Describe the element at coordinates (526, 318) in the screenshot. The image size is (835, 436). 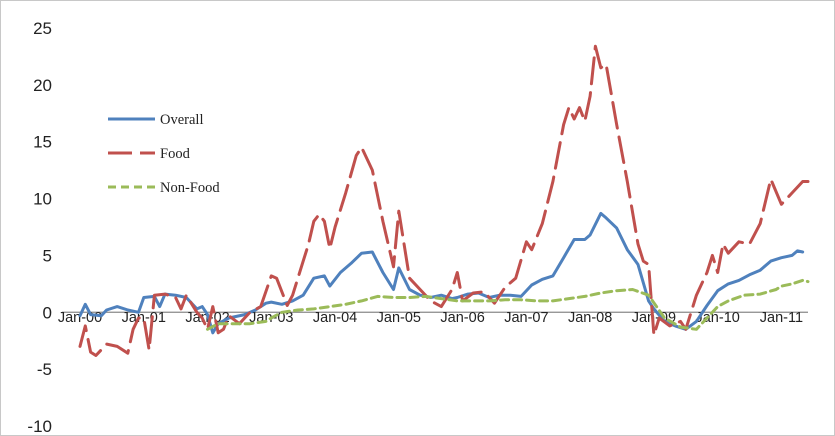
I see `x-tick-label: Jan-07` at that location.